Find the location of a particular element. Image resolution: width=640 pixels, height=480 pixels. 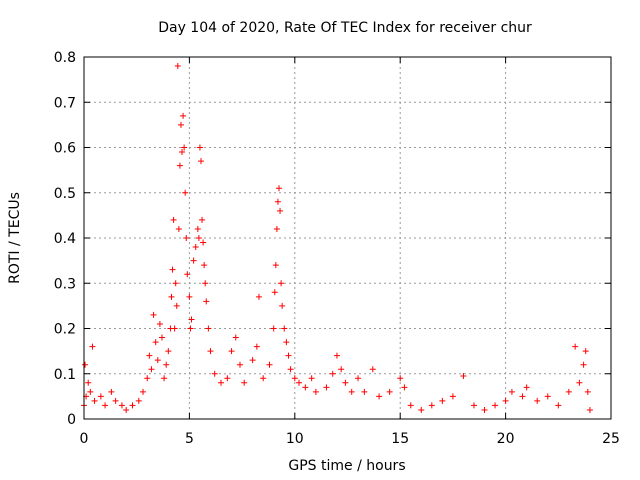

y-tick-label: 0.8 is located at coordinates (65, 58).